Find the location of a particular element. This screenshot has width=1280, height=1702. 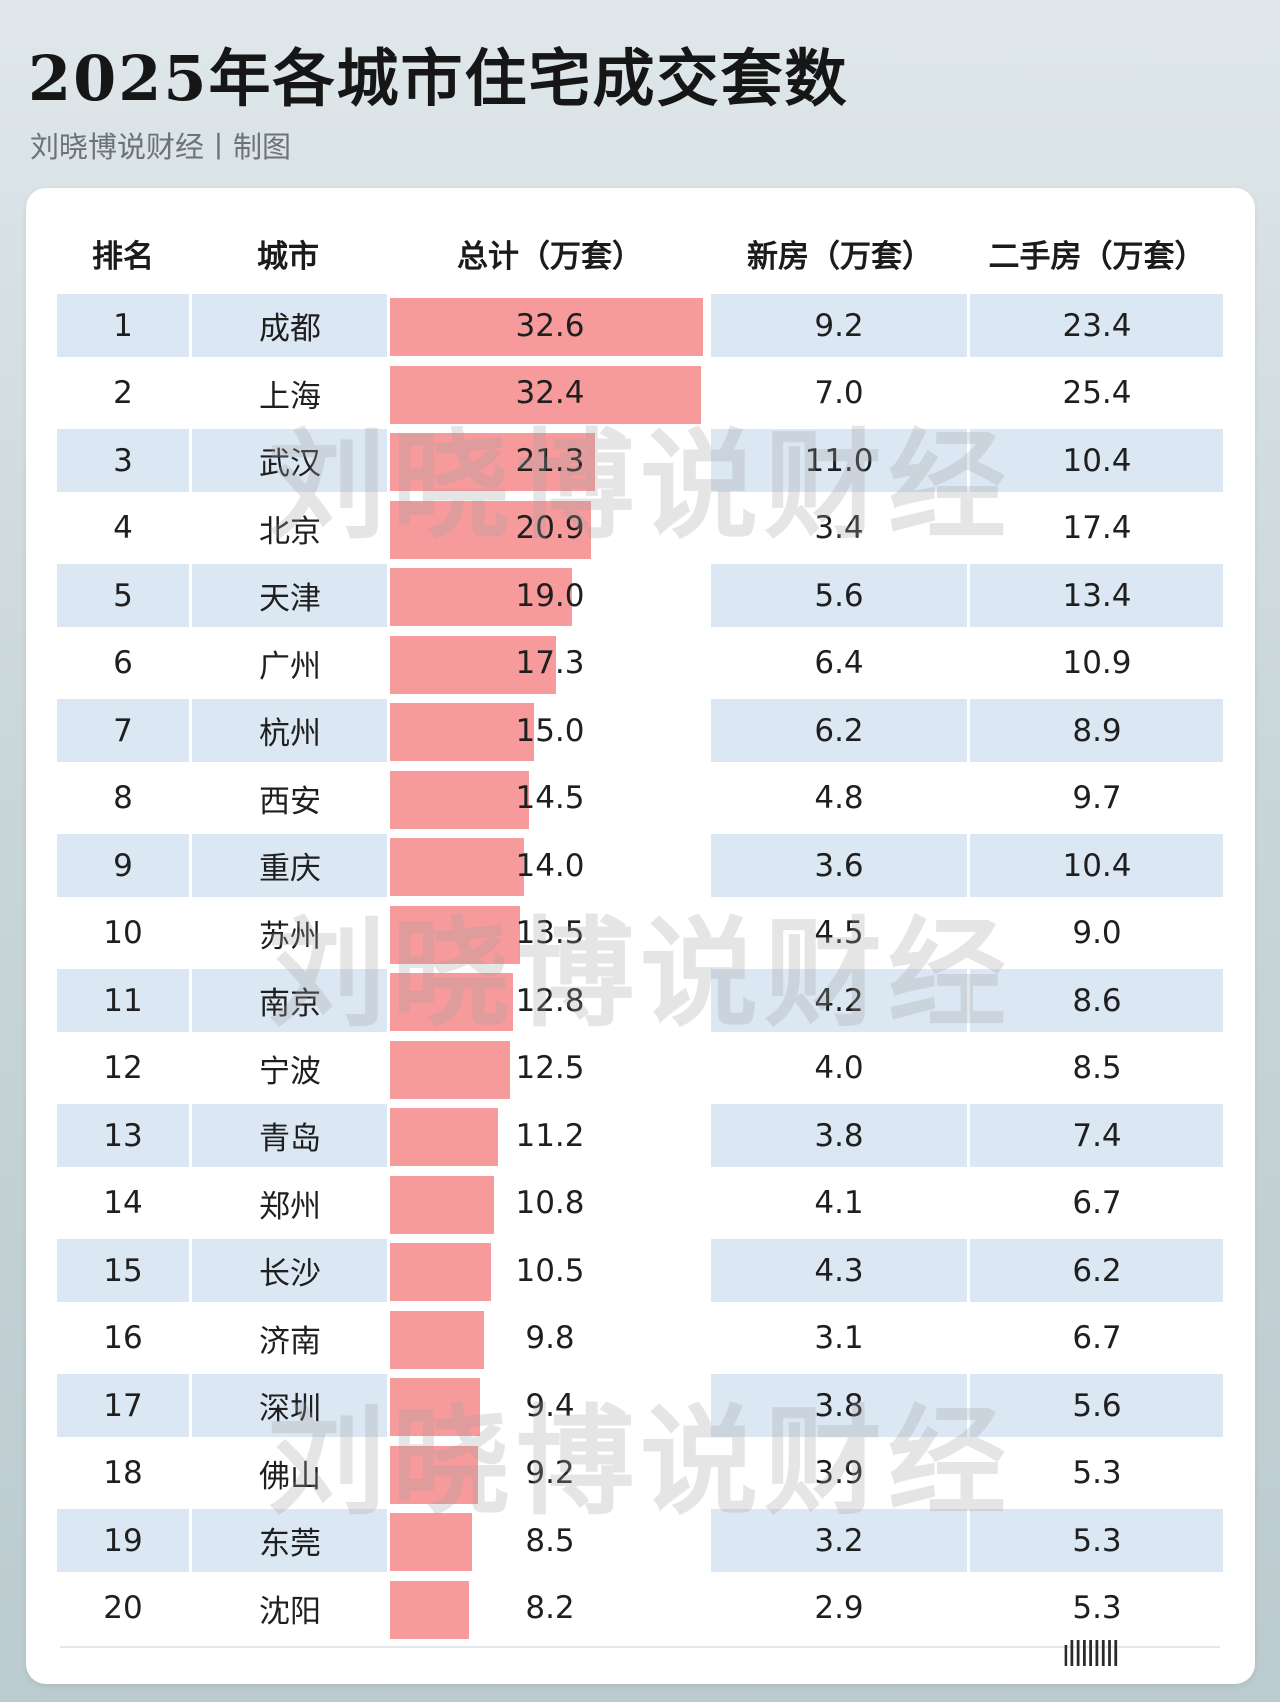

rank-cell: 15 is located at coordinates (123, 1270).